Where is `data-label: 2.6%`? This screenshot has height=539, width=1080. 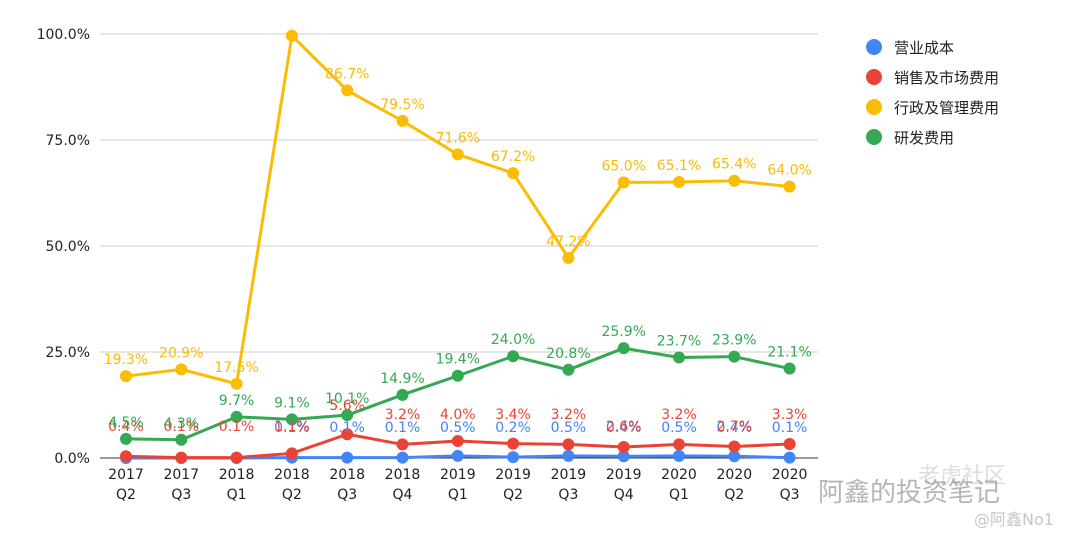 data-label: 2.6% is located at coordinates (624, 427).